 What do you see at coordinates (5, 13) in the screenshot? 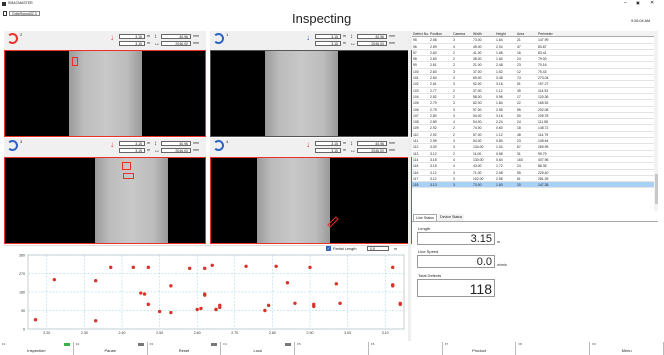
I see `menu-icon` at bounding box center [5, 13].